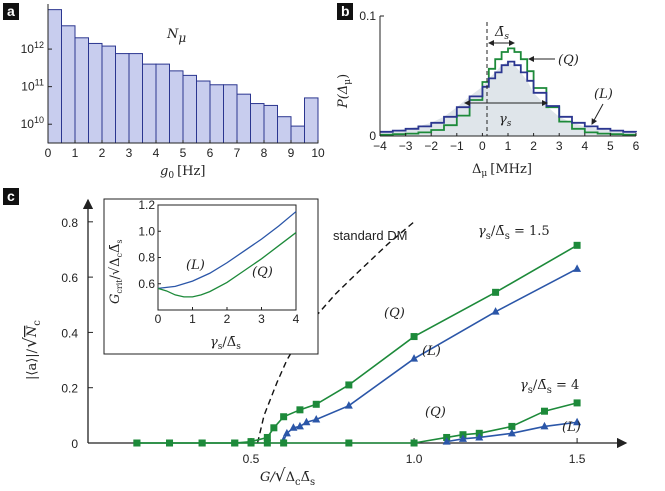  I want to click on panel-c-y-ticks: 0 0.2 0.4 0.6 0.8, so click(77, 333).